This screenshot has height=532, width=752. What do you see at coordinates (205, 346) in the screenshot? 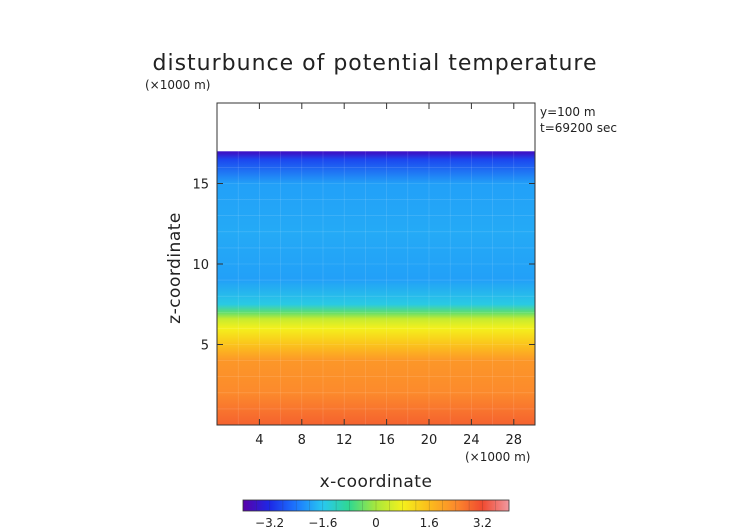
I see `y-tick-label: 5` at bounding box center [205, 346].